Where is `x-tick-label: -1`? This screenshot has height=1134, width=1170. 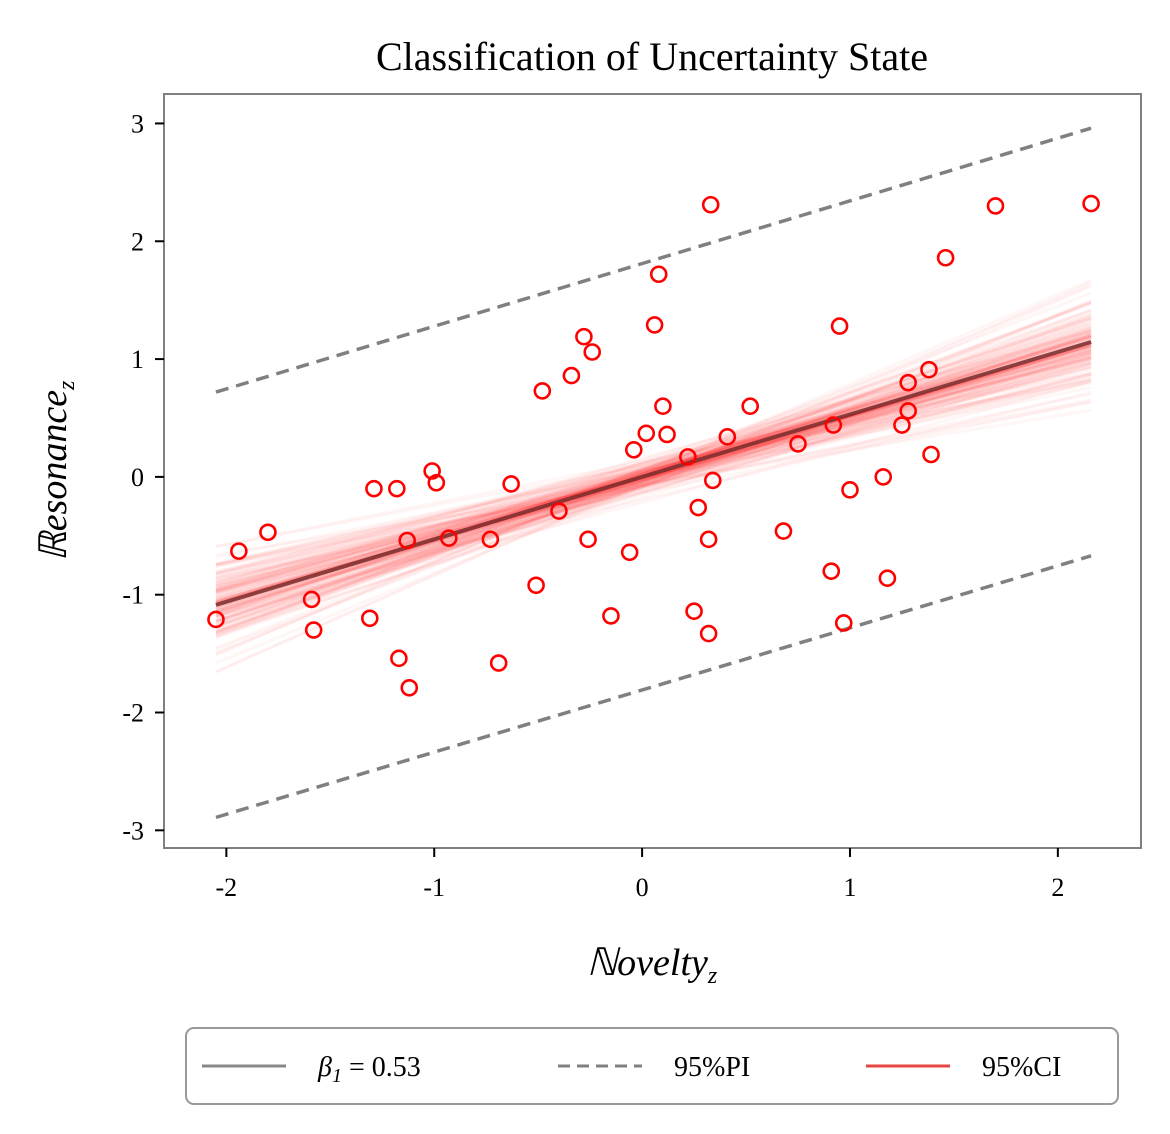
x-tick-label: -1 is located at coordinates (434, 887).